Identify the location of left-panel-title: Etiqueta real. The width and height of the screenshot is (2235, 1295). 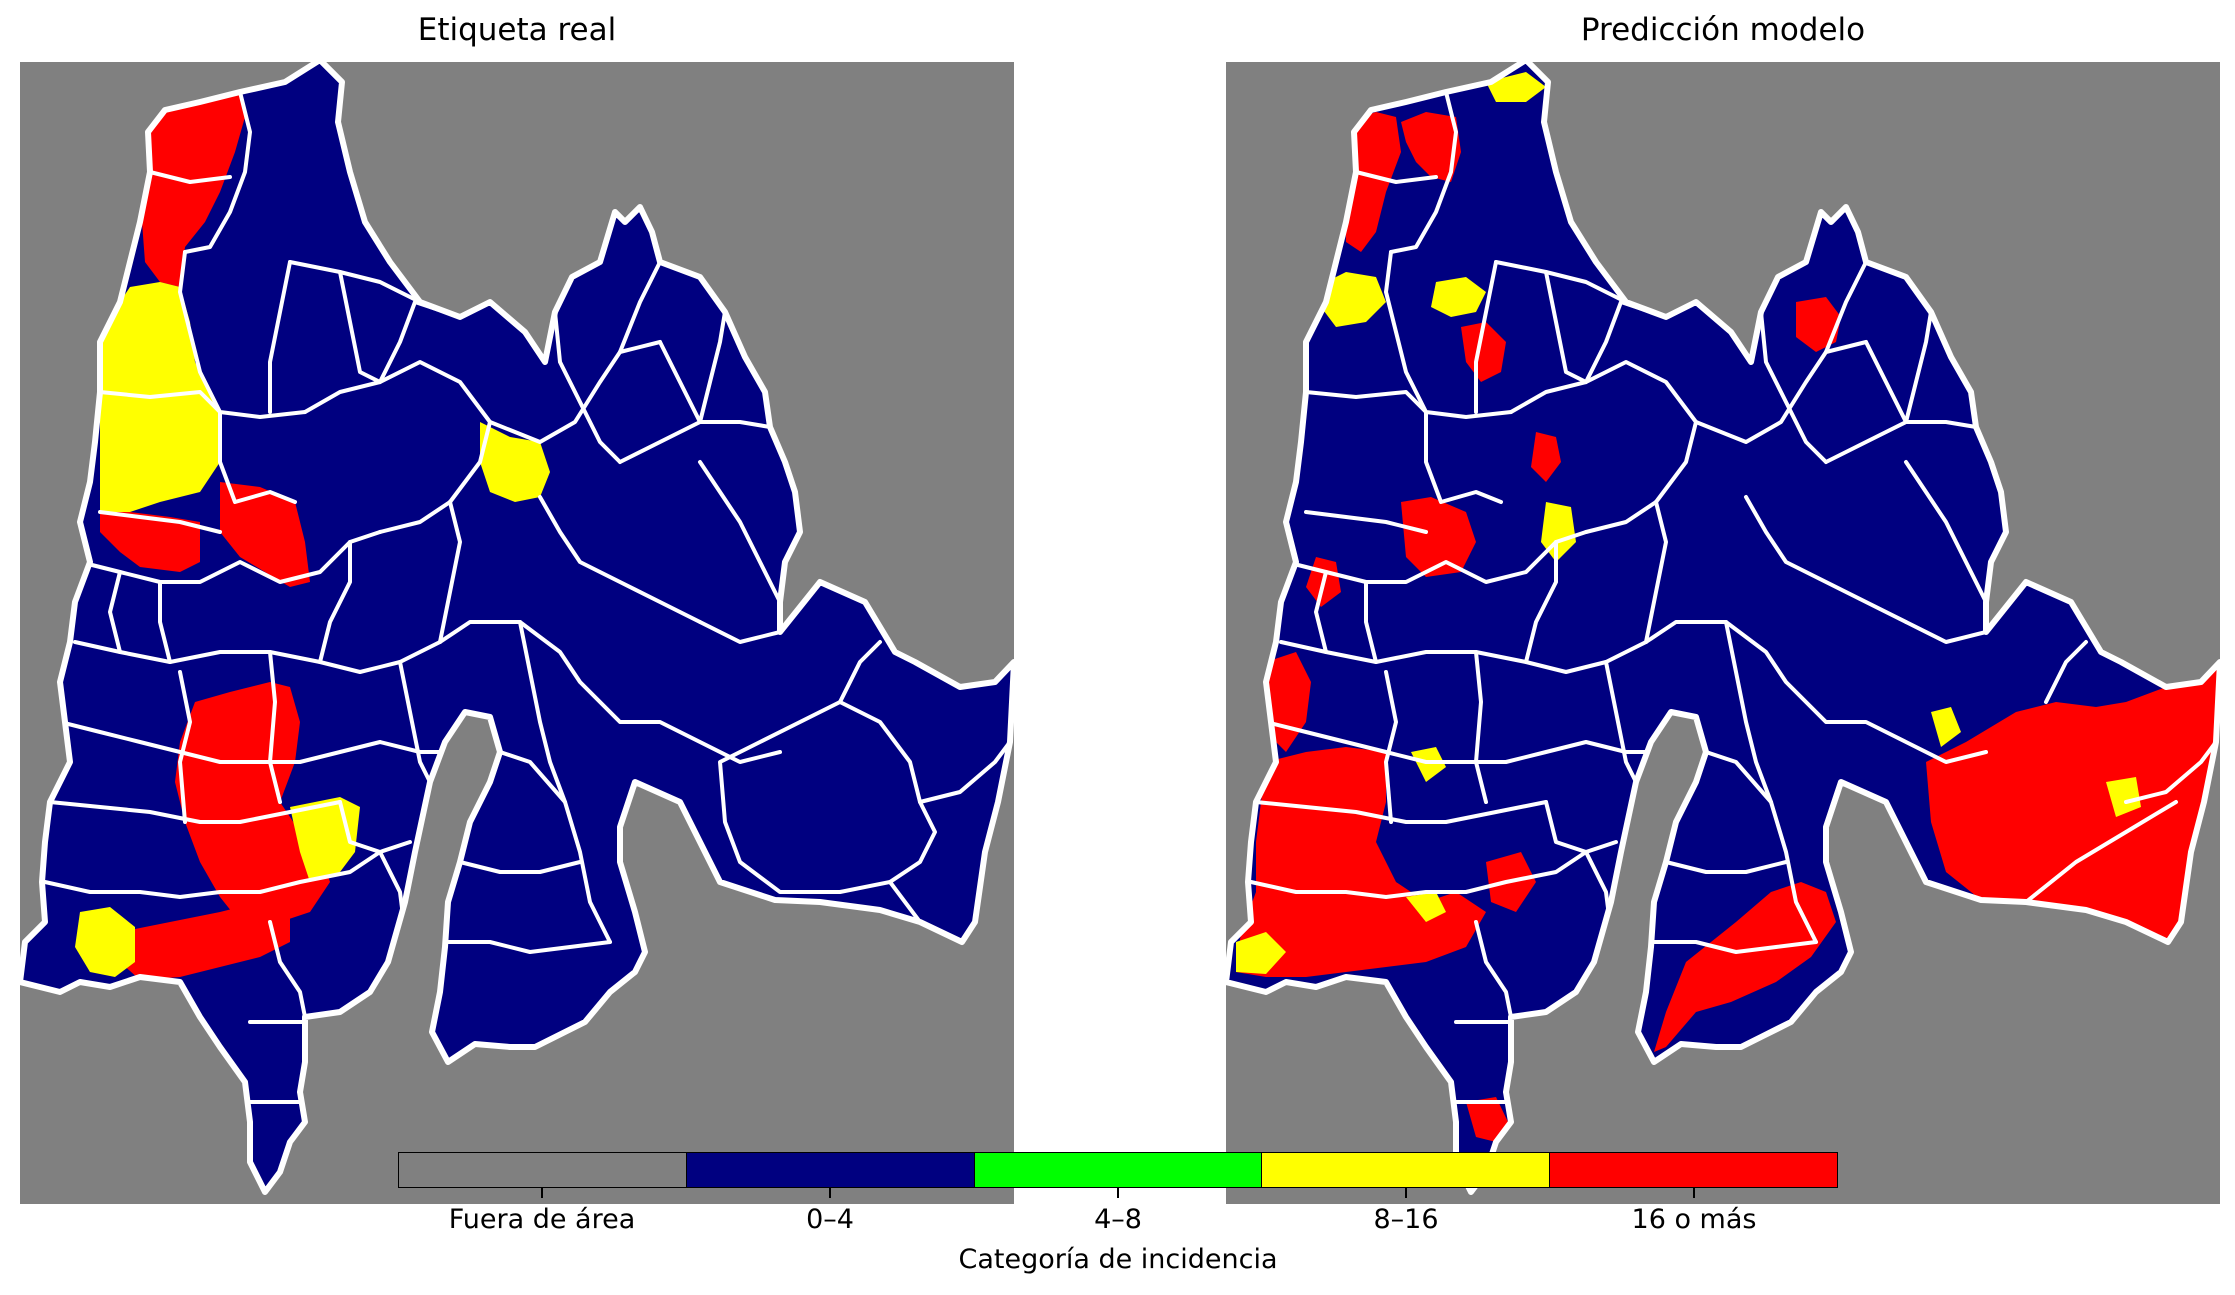
(517, 30).